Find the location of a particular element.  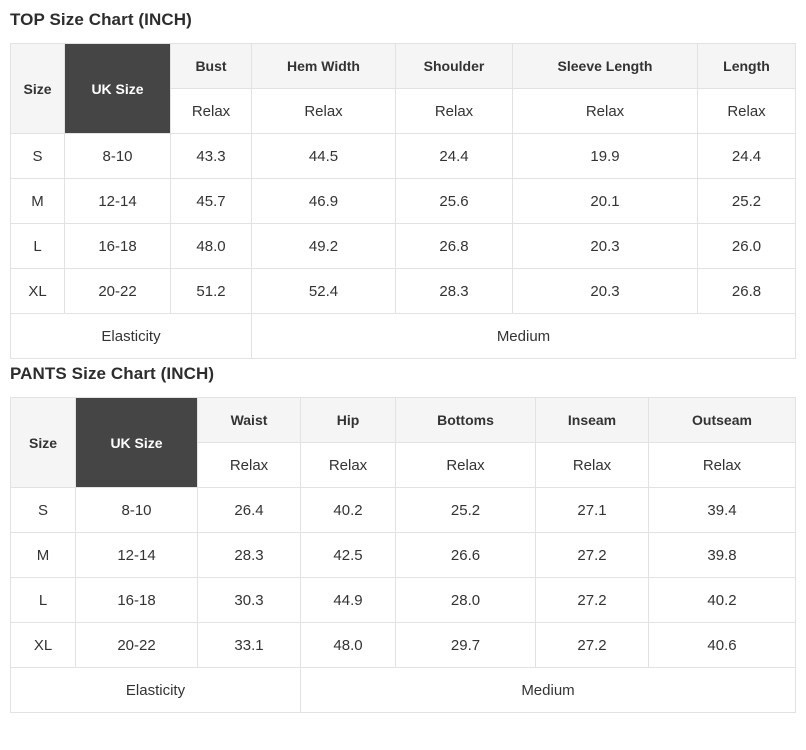

measurement-cell: 45.7 is located at coordinates (211, 201).